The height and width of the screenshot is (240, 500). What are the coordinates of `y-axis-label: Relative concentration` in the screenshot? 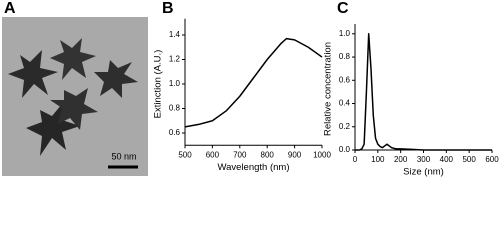 It's located at (328, 89).